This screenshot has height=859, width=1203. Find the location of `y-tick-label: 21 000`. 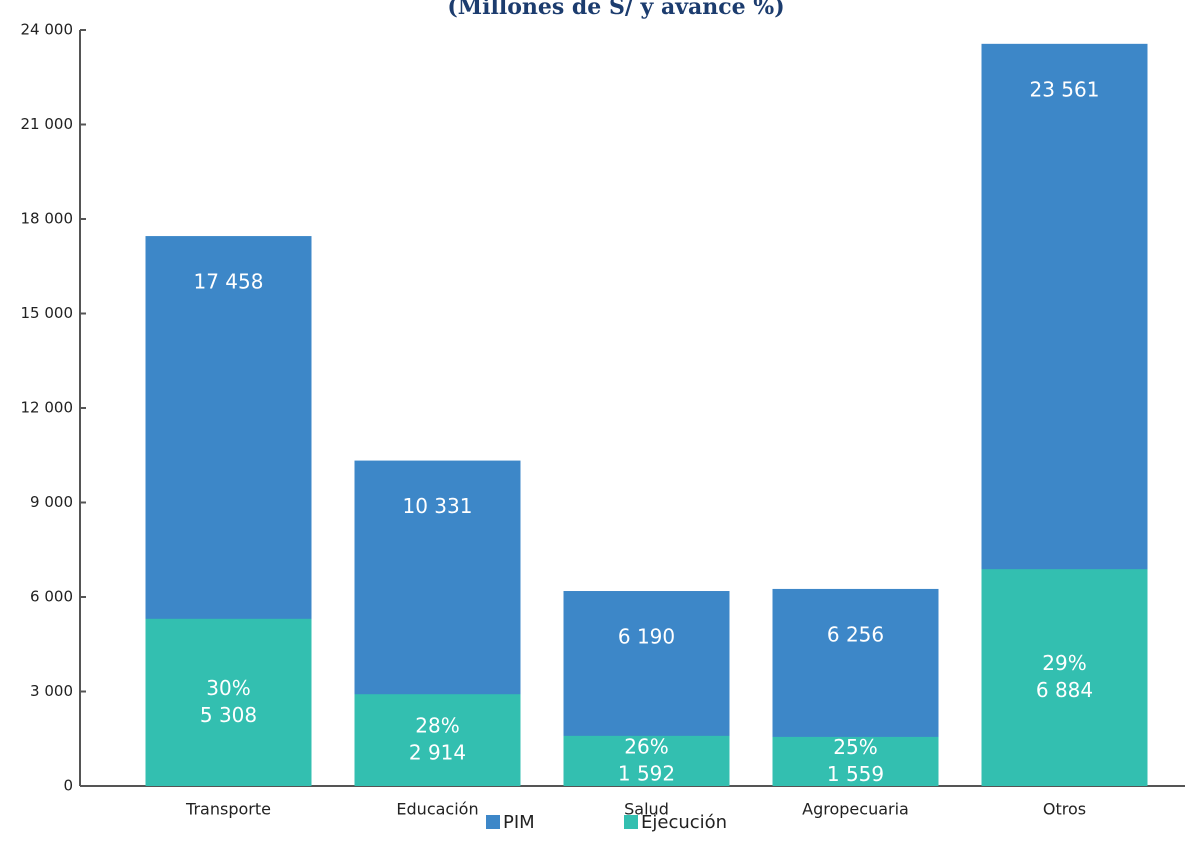

y-tick-label: 21 000 is located at coordinates (47, 124).